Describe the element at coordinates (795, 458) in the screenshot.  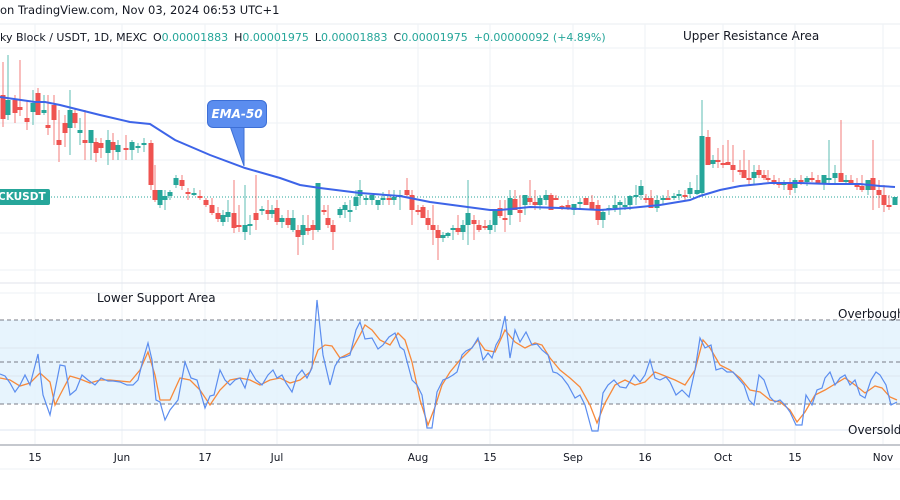
I see `time-axis-label: 15` at that location.